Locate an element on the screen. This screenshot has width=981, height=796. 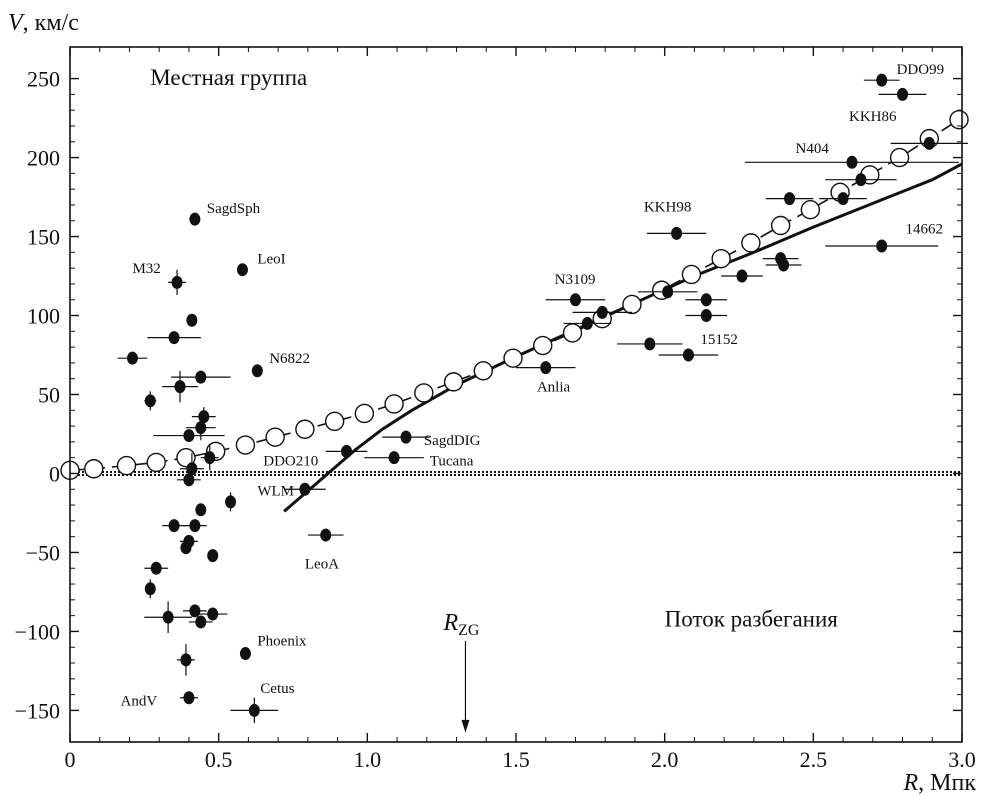
y-tick-label: 0 is located at coordinates (54, 473).